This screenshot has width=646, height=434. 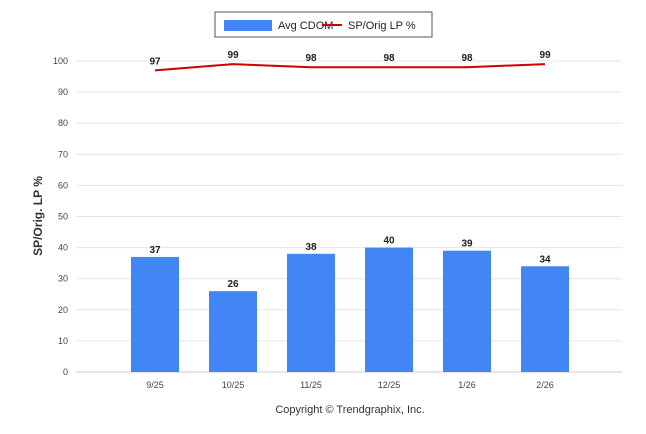 I want to click on y-tick-label: 40, so click(x=63, y=248).